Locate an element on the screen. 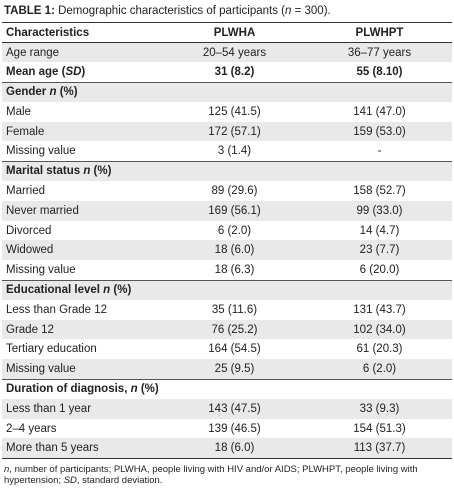 The image size is (454, 501). row-label-end: ) is located at coordinates (83, 71).